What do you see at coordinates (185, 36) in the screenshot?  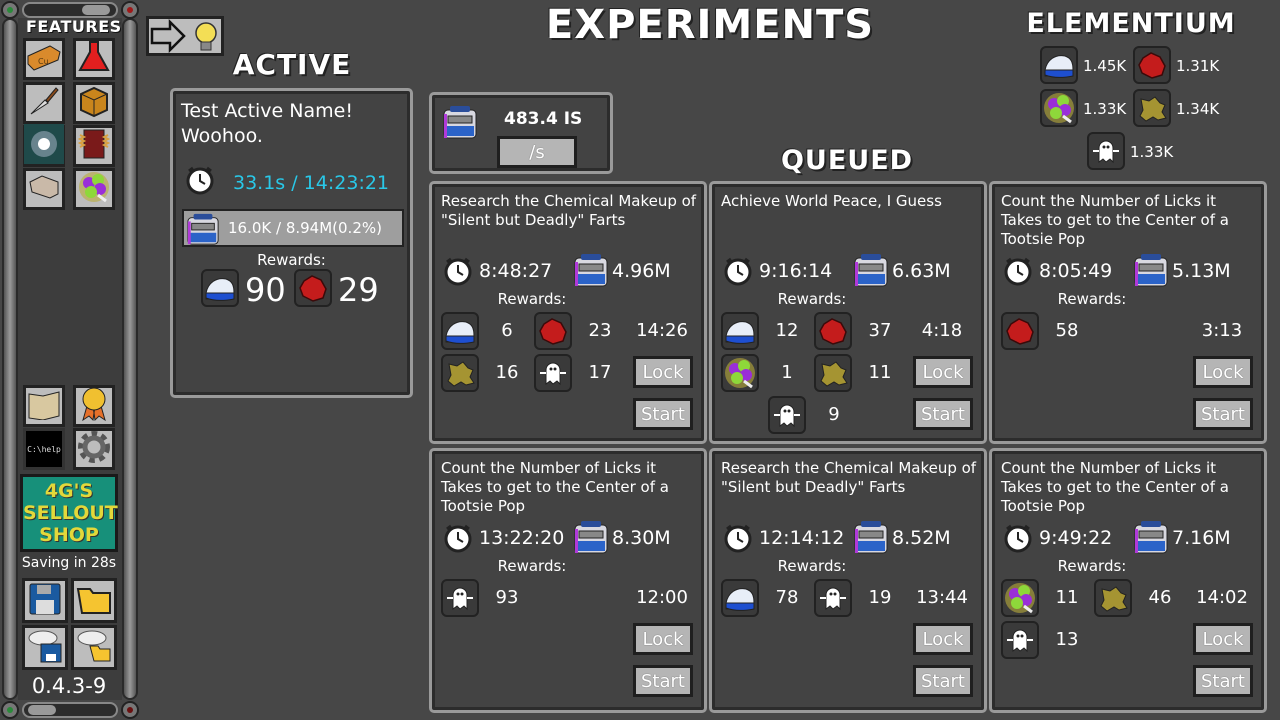 I see `toggle-view-button` at bounding box center [185, 36].